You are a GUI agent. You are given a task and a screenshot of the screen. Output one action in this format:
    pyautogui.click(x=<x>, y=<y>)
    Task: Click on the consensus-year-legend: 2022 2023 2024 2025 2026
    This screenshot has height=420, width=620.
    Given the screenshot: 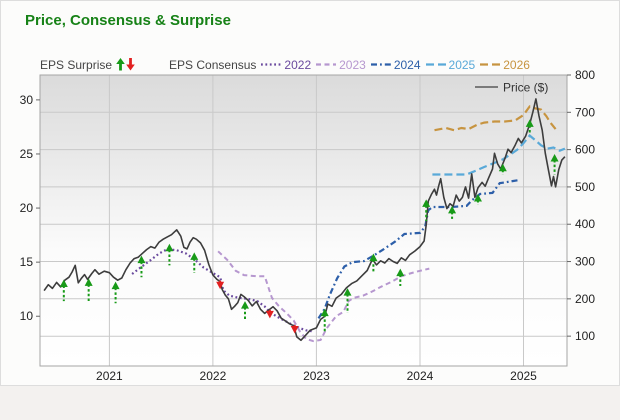 What is the action you would take?
    pyautogui.click(x=393, y=65)
    